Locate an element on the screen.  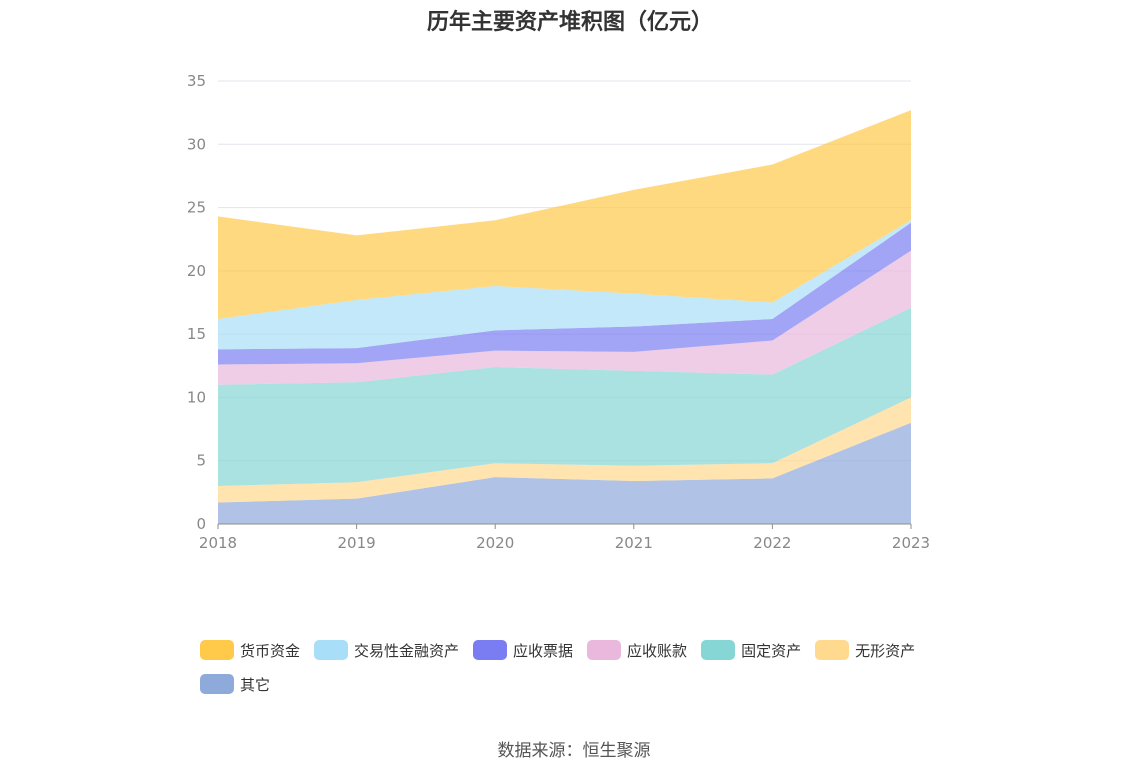
area-无形资产 is located at coordinates (564, 450).